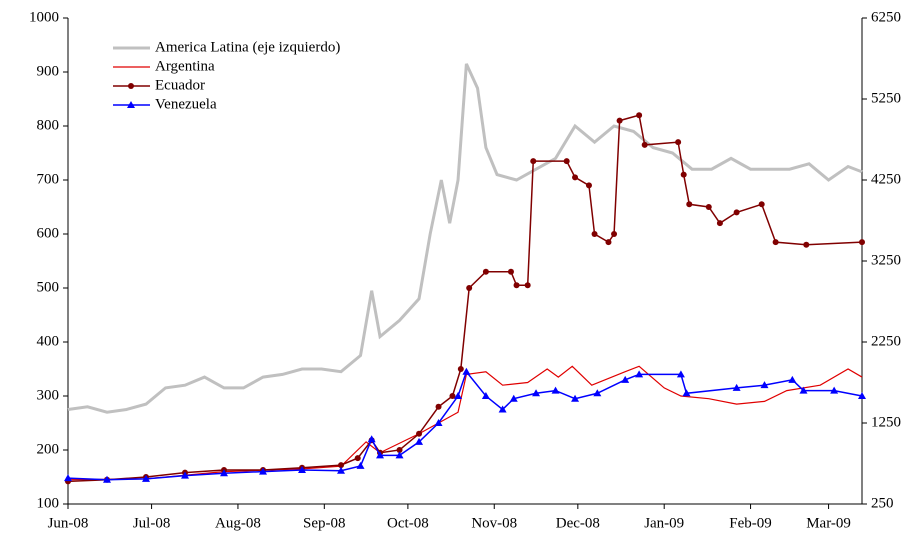 The height and width of the screenshot is (542, 923). What do you see at coordinates (48, 341) in the screenshot?
I see `y-tick-label: 400` at bounding box center [48, 341].